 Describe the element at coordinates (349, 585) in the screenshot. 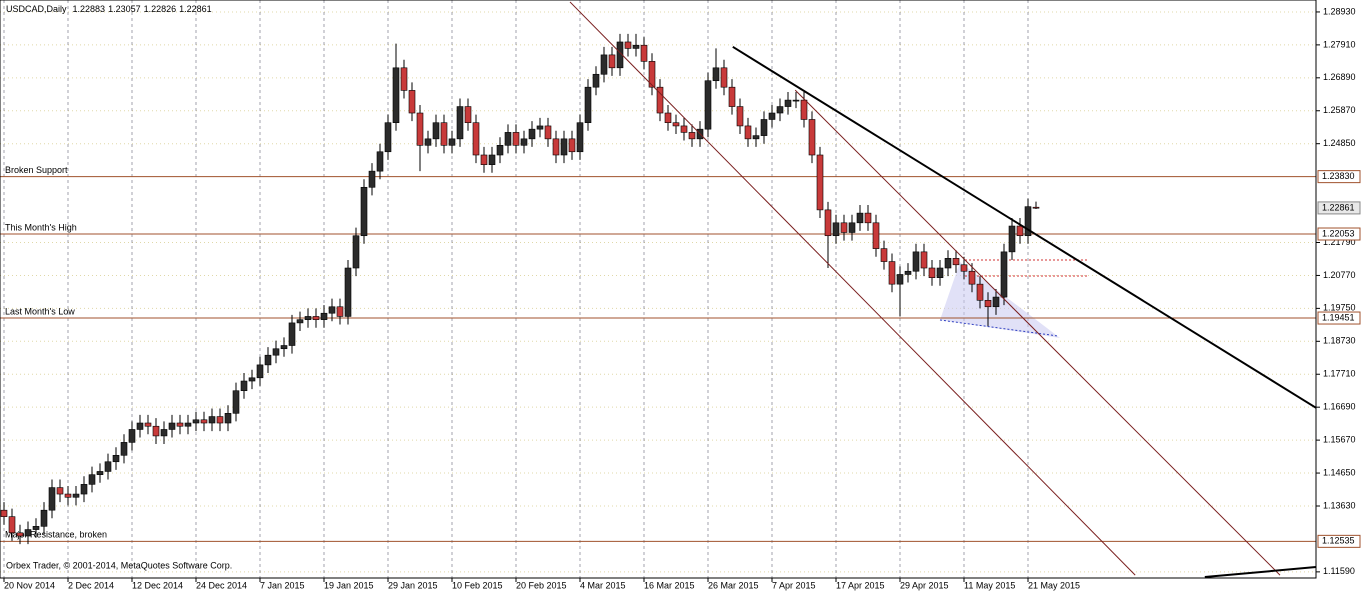

I see `x-tick-label: 19 Jan 2015` at that location.